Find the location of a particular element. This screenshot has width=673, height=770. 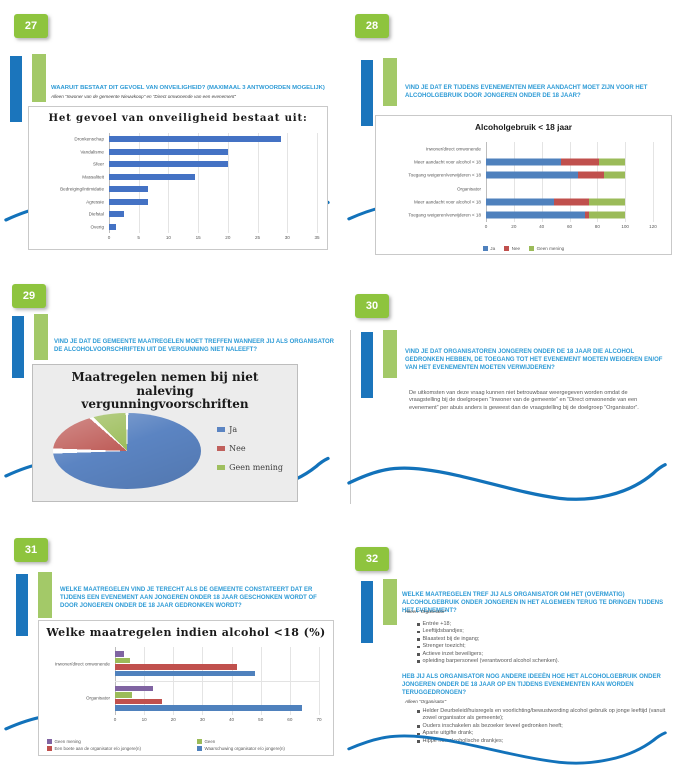

bullet-text: Actieve inzet beveiligers; is located at coordinates (453, 653).